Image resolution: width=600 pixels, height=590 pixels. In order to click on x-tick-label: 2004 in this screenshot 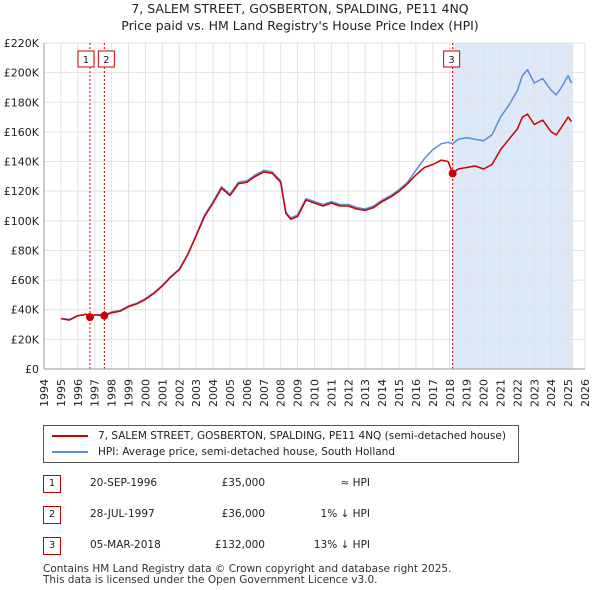, I will do `click(213, 393)`.